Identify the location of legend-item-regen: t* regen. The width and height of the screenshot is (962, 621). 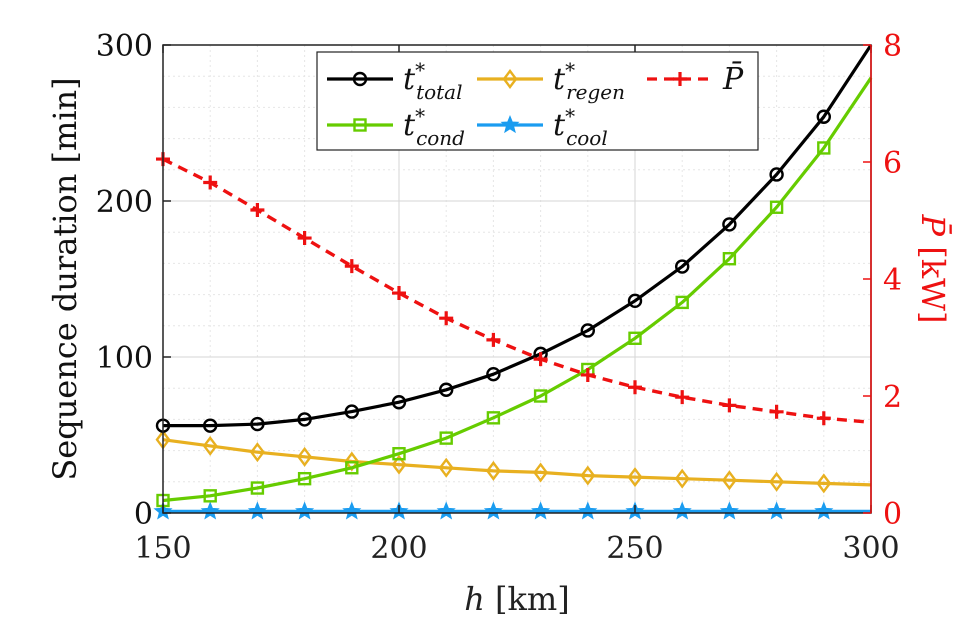
(551, 81).